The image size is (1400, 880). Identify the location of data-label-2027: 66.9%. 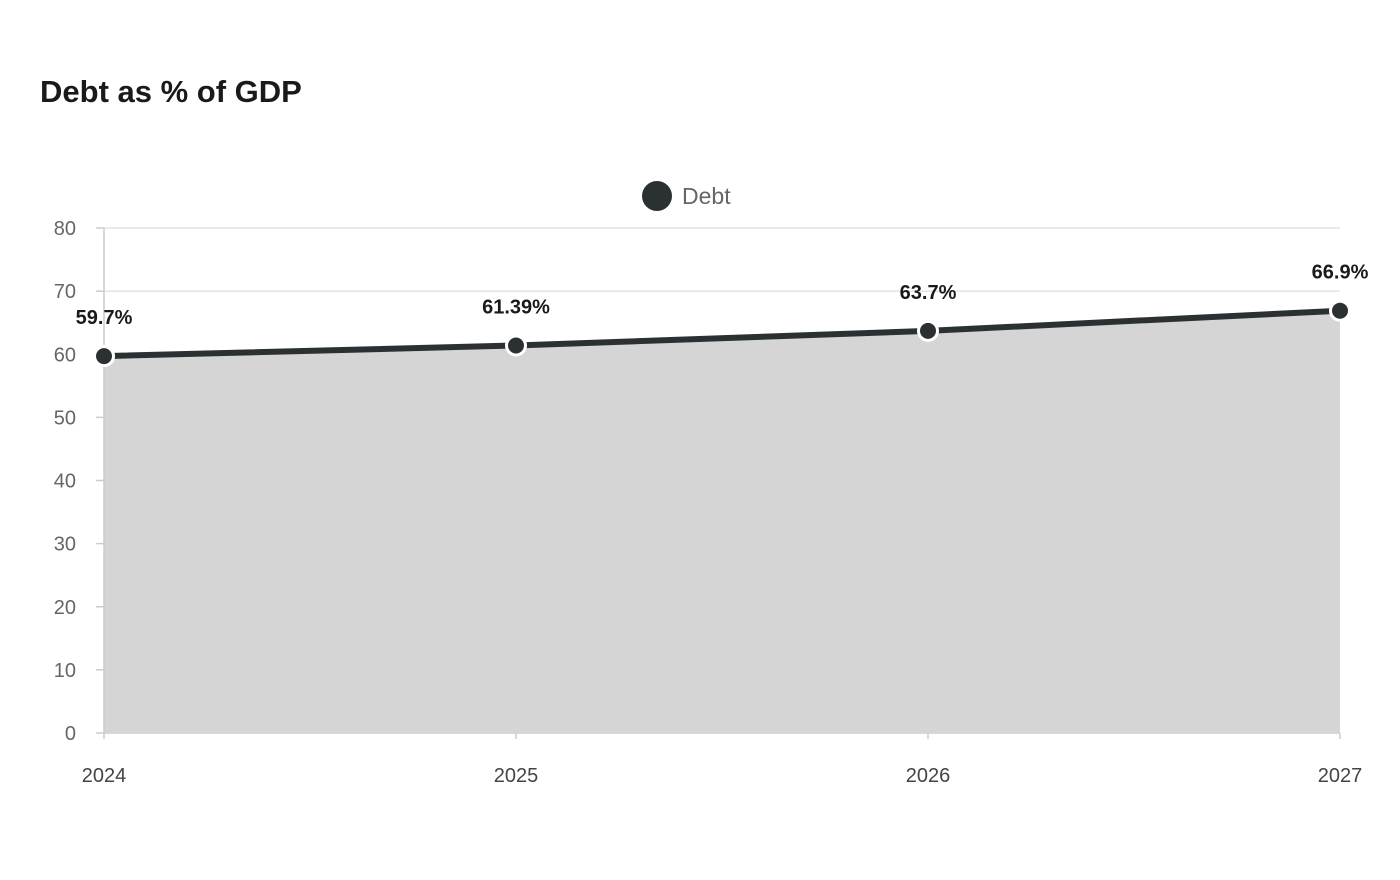
(1340, 273).